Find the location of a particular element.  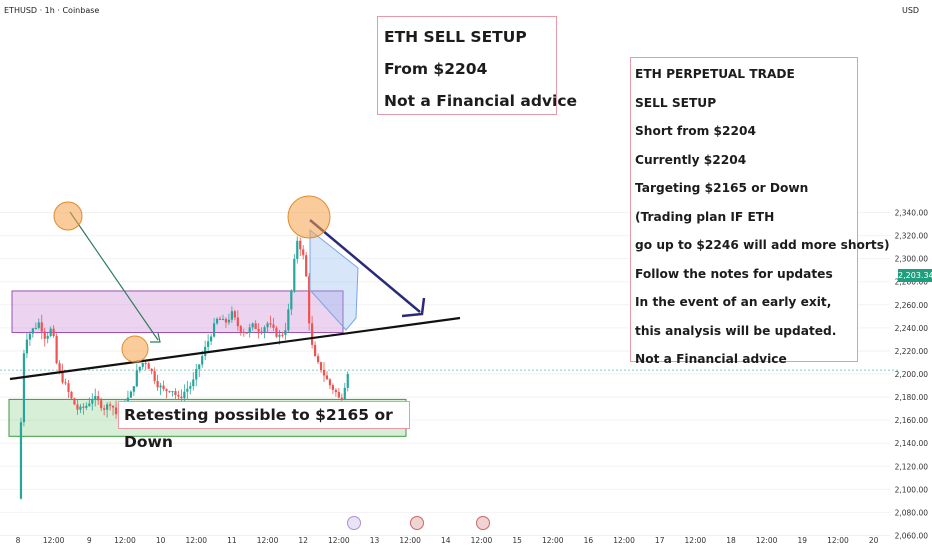

note-line: From $2204 is located at coordinates (436, 69).